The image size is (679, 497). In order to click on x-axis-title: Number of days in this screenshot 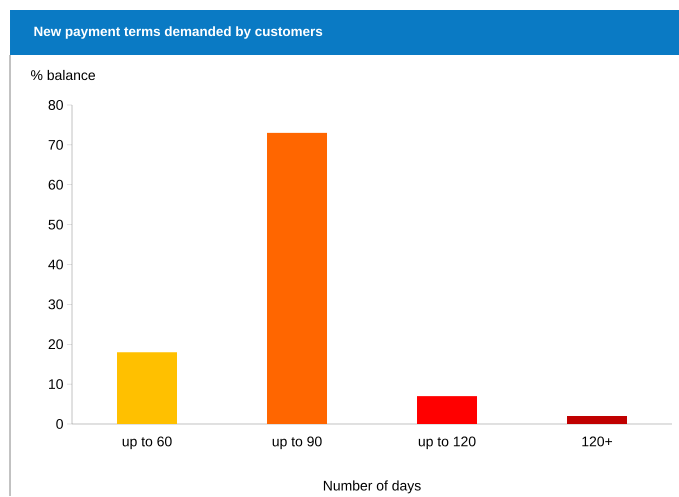, I will do `click(372, 487)`.